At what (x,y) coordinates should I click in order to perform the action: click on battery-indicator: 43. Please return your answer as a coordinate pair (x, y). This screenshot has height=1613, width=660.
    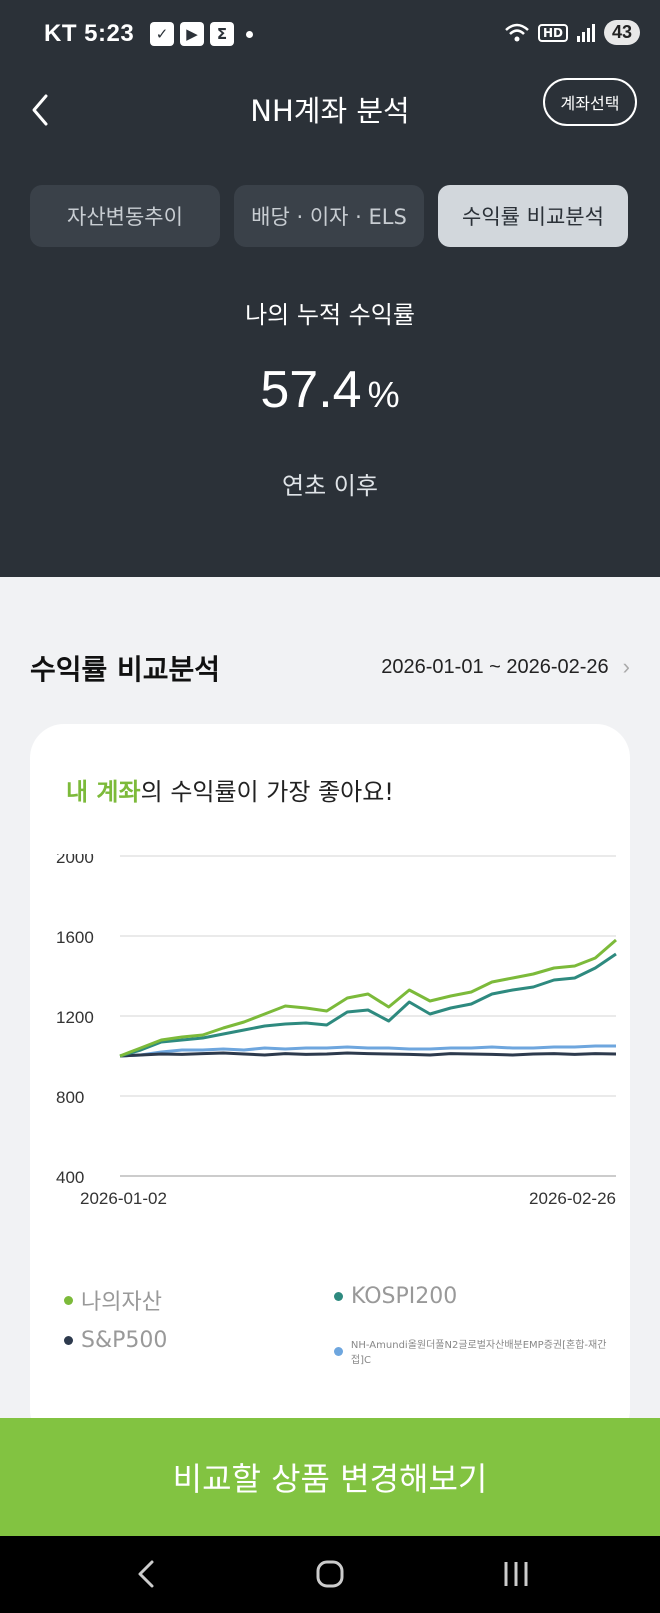
    Looking at the image, I should click on (621, 32).